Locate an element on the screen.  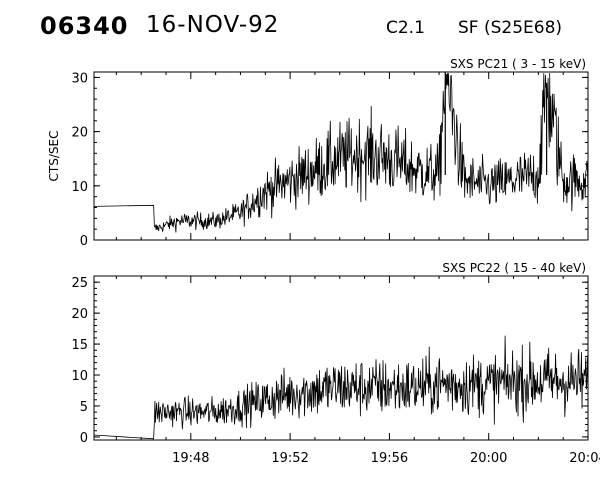
x-tick-label: 19:48 is located at coordinates (190, 458).